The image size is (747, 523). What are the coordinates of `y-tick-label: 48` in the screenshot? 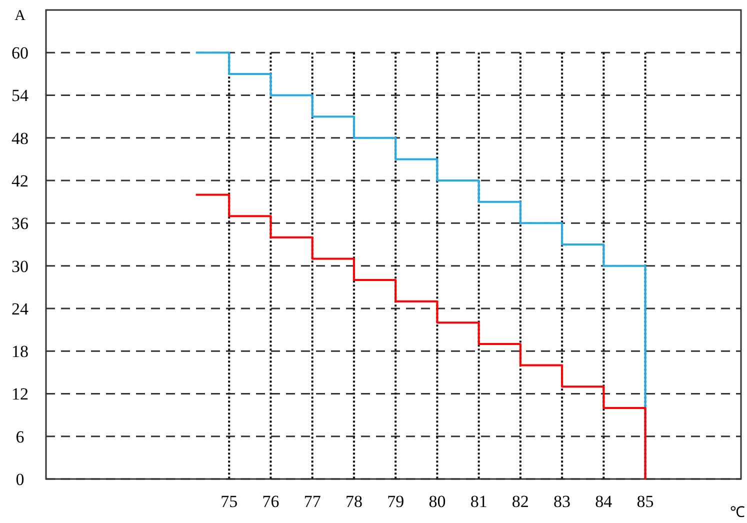 It's located at (20, 138).